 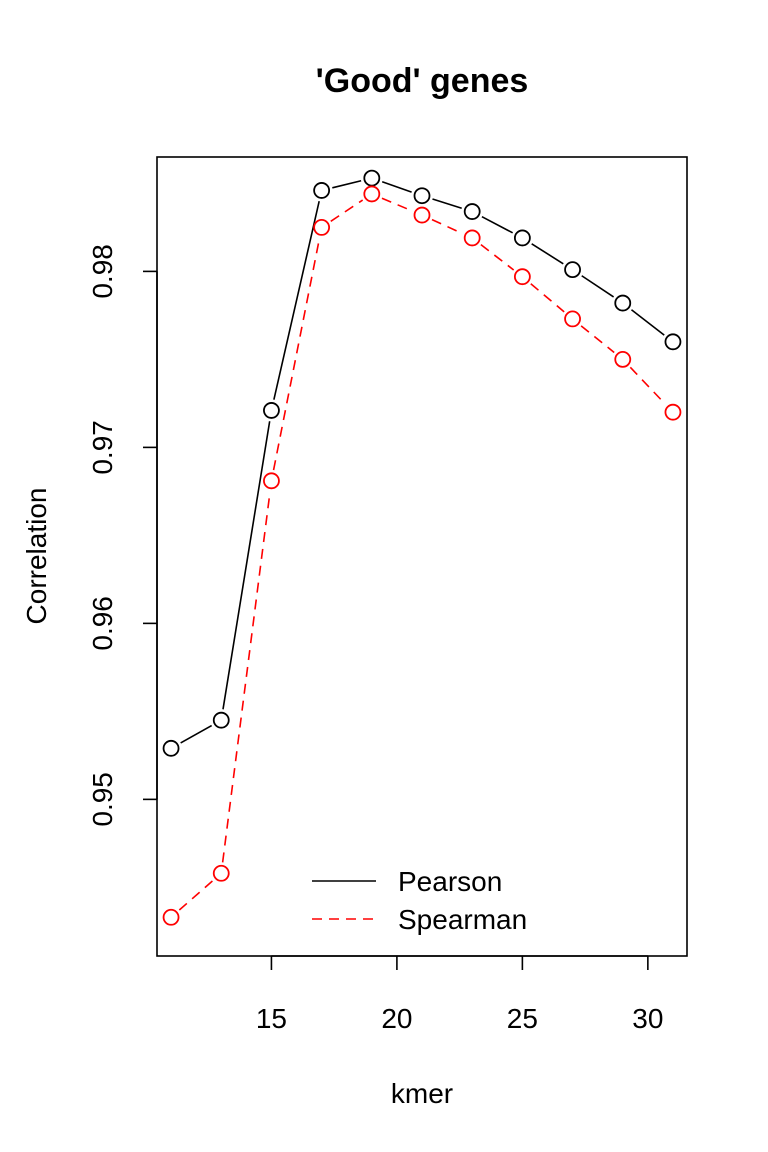 What do you see at coordinates (419, 900) in the screenshot?
I see `legend: Pearson Spearman` at bounding box center [419, 900].